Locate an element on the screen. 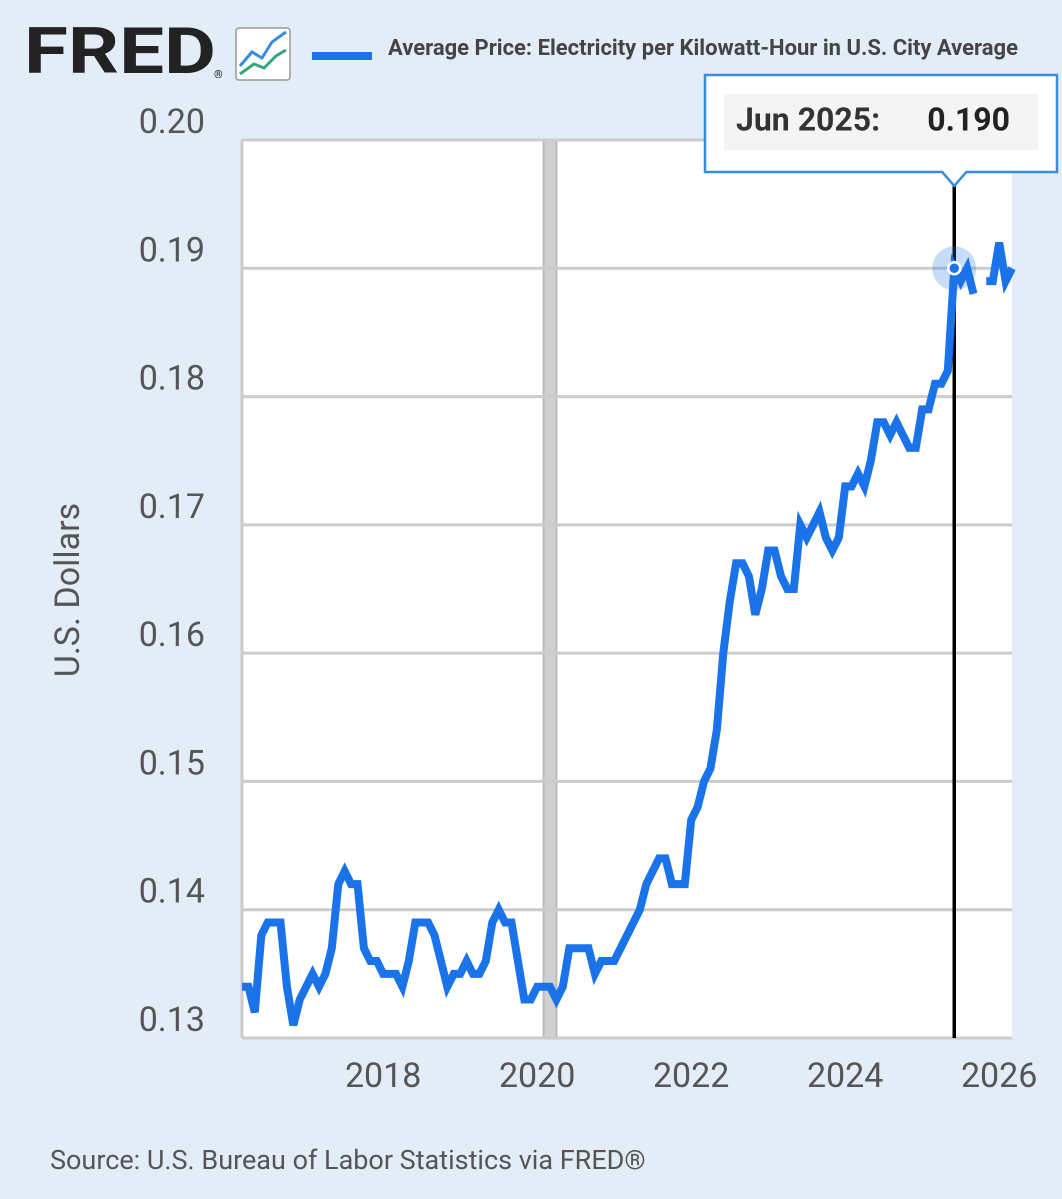 This screenshot has height=1199, width=1062. x-tick-label: 2024 is located at coordinates (845, 1076).